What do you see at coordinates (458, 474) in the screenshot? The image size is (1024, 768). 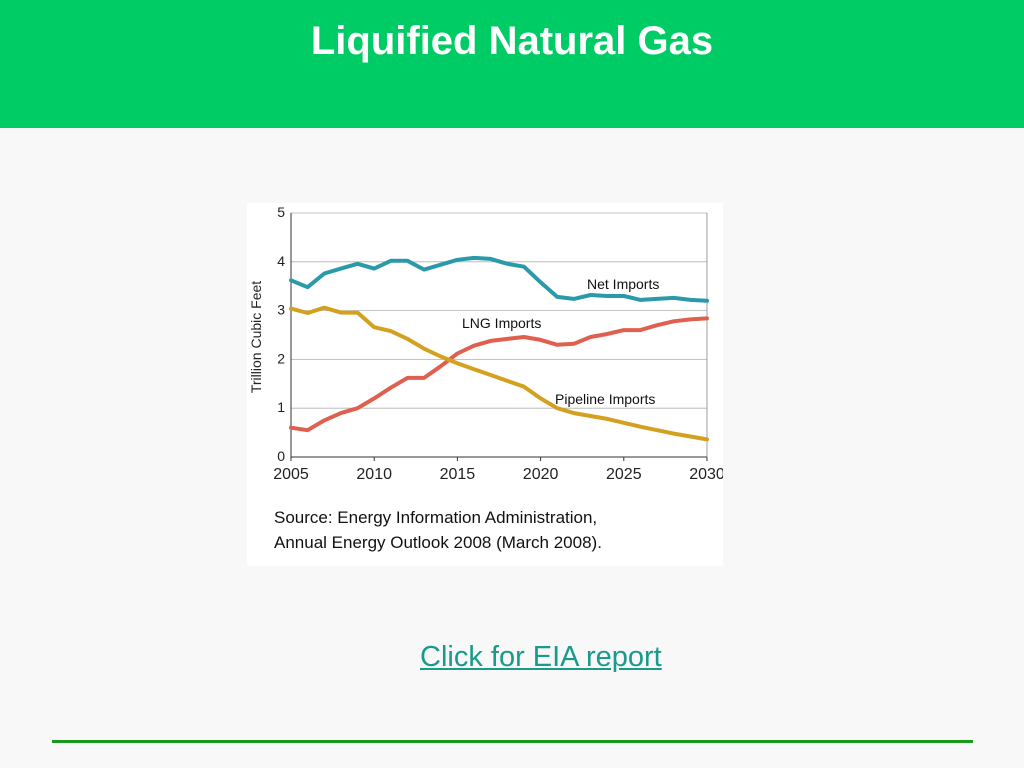 I see `x-tick-label: 2015` at bounding box center [458, 474].